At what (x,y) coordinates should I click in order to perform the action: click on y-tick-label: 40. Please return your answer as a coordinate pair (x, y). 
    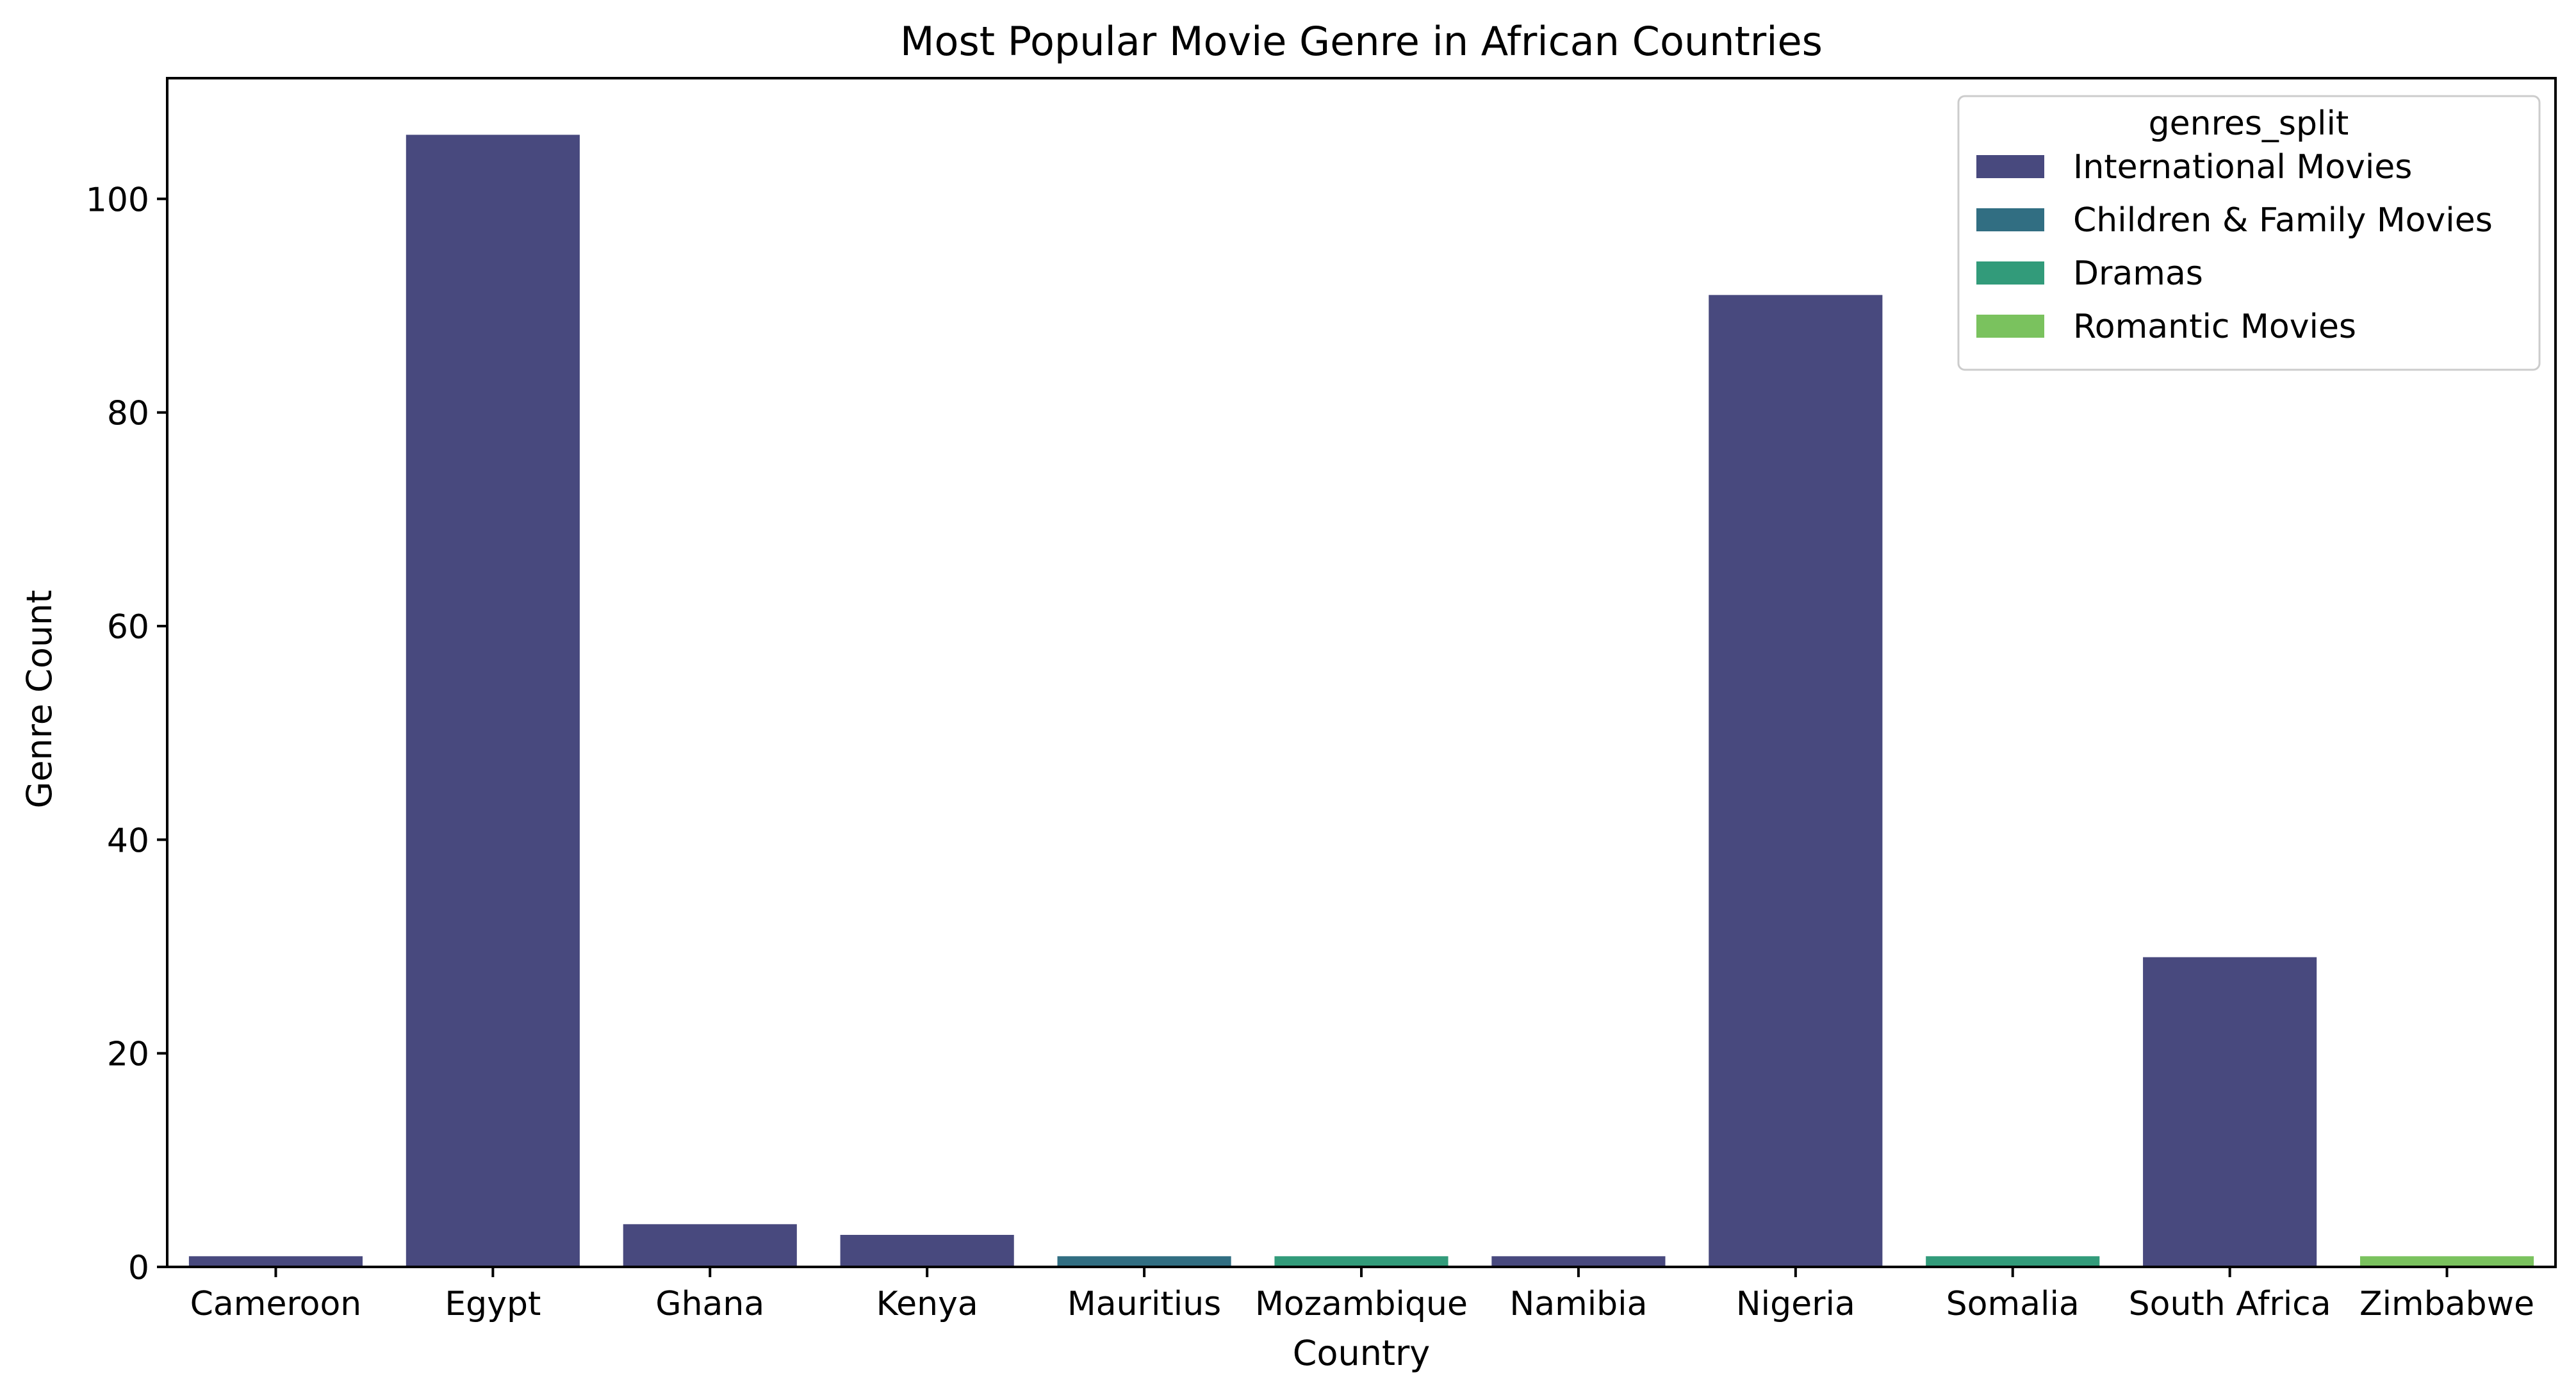
    Looking at the image, I should click on (128, 841).